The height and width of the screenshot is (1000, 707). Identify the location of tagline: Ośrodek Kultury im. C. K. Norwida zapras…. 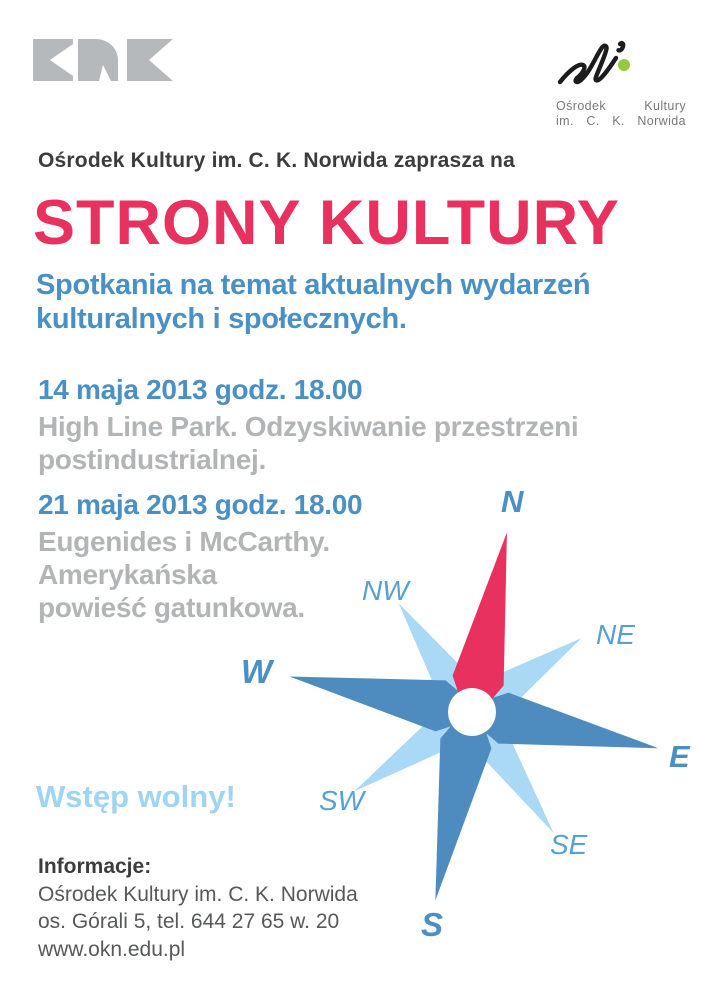
(276, 160).